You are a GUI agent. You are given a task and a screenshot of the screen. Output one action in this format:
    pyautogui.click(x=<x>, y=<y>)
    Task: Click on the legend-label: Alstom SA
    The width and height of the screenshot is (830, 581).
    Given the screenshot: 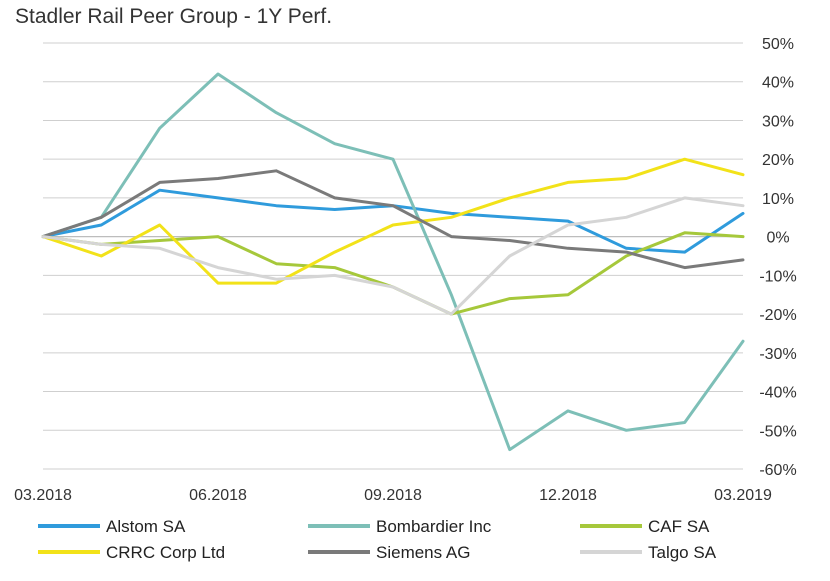 What is the action you would take?
    pyautogui.click(x=146, y=526)
    